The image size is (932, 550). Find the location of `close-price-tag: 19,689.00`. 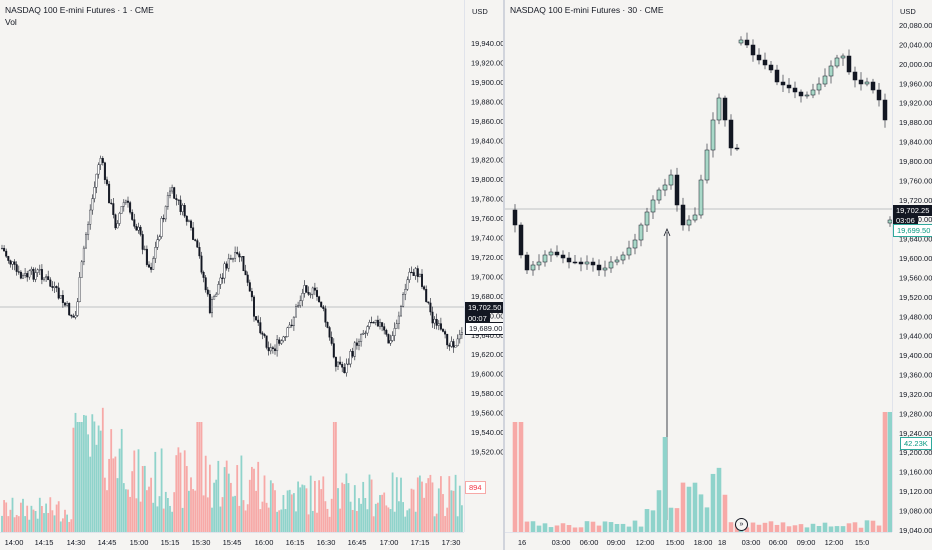

close-price-tag: 19,689.00 is located at coordinates (484, 328).